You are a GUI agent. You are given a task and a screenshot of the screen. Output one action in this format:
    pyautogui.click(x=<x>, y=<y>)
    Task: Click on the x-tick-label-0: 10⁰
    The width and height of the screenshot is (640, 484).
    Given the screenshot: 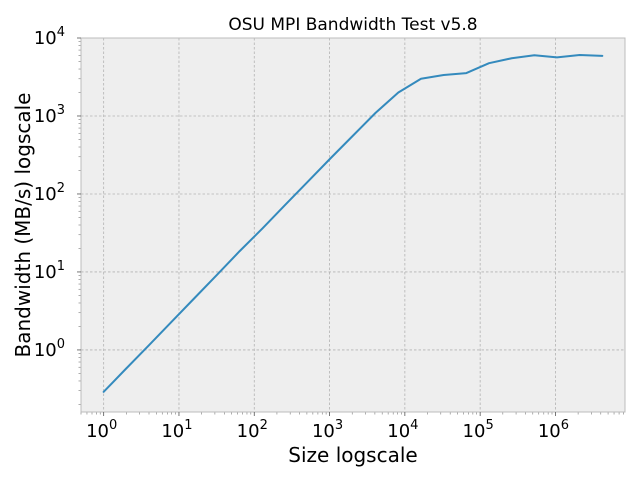 What is the action you would take?
    pyautogui.click(x=101, y=430)
    